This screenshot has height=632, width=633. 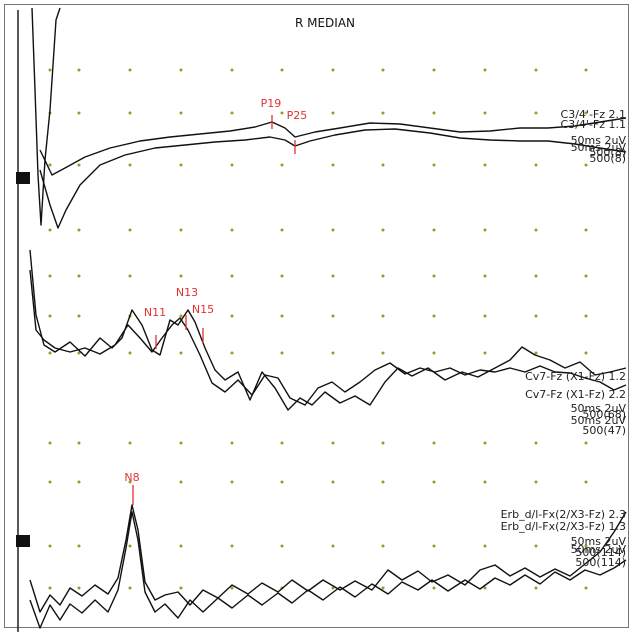 What do you see at coordinates (593, 124) in the screenshot?
I see `channel-label: C3/4'-Fz 1.1` at bounding box center [593, 124].